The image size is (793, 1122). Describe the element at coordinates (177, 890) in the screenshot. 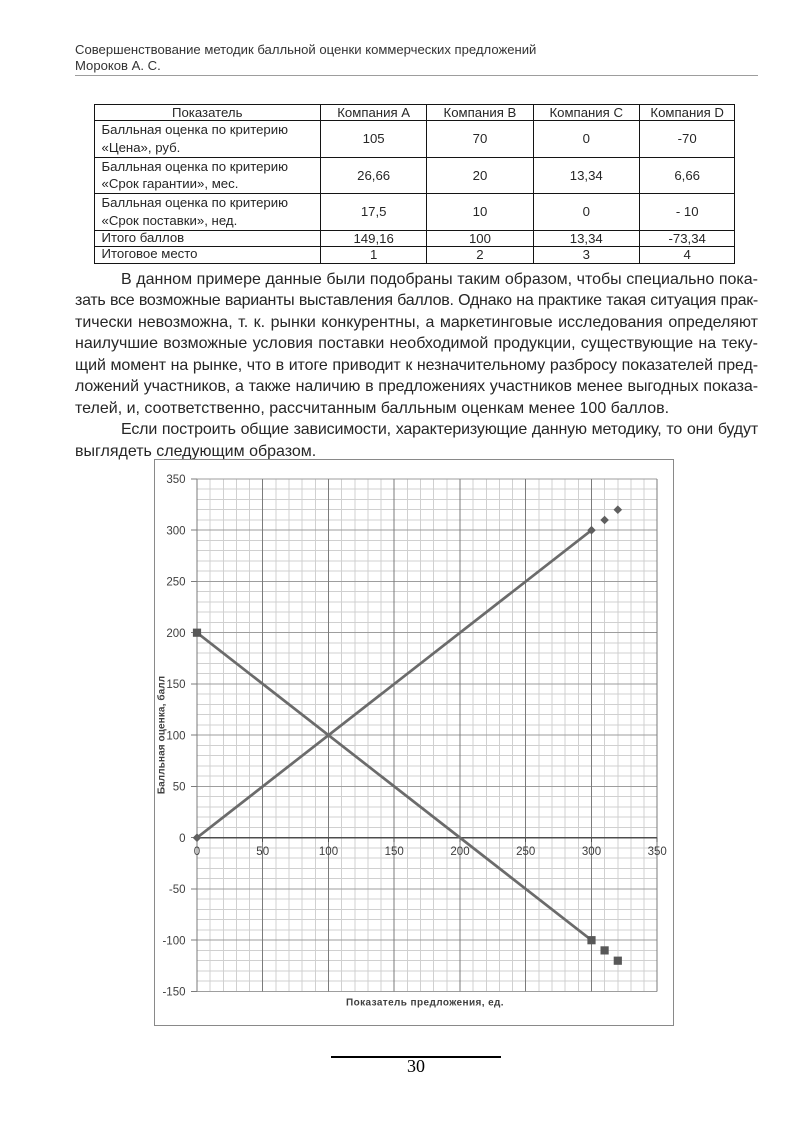

I see `svg-text: -50` at that location.